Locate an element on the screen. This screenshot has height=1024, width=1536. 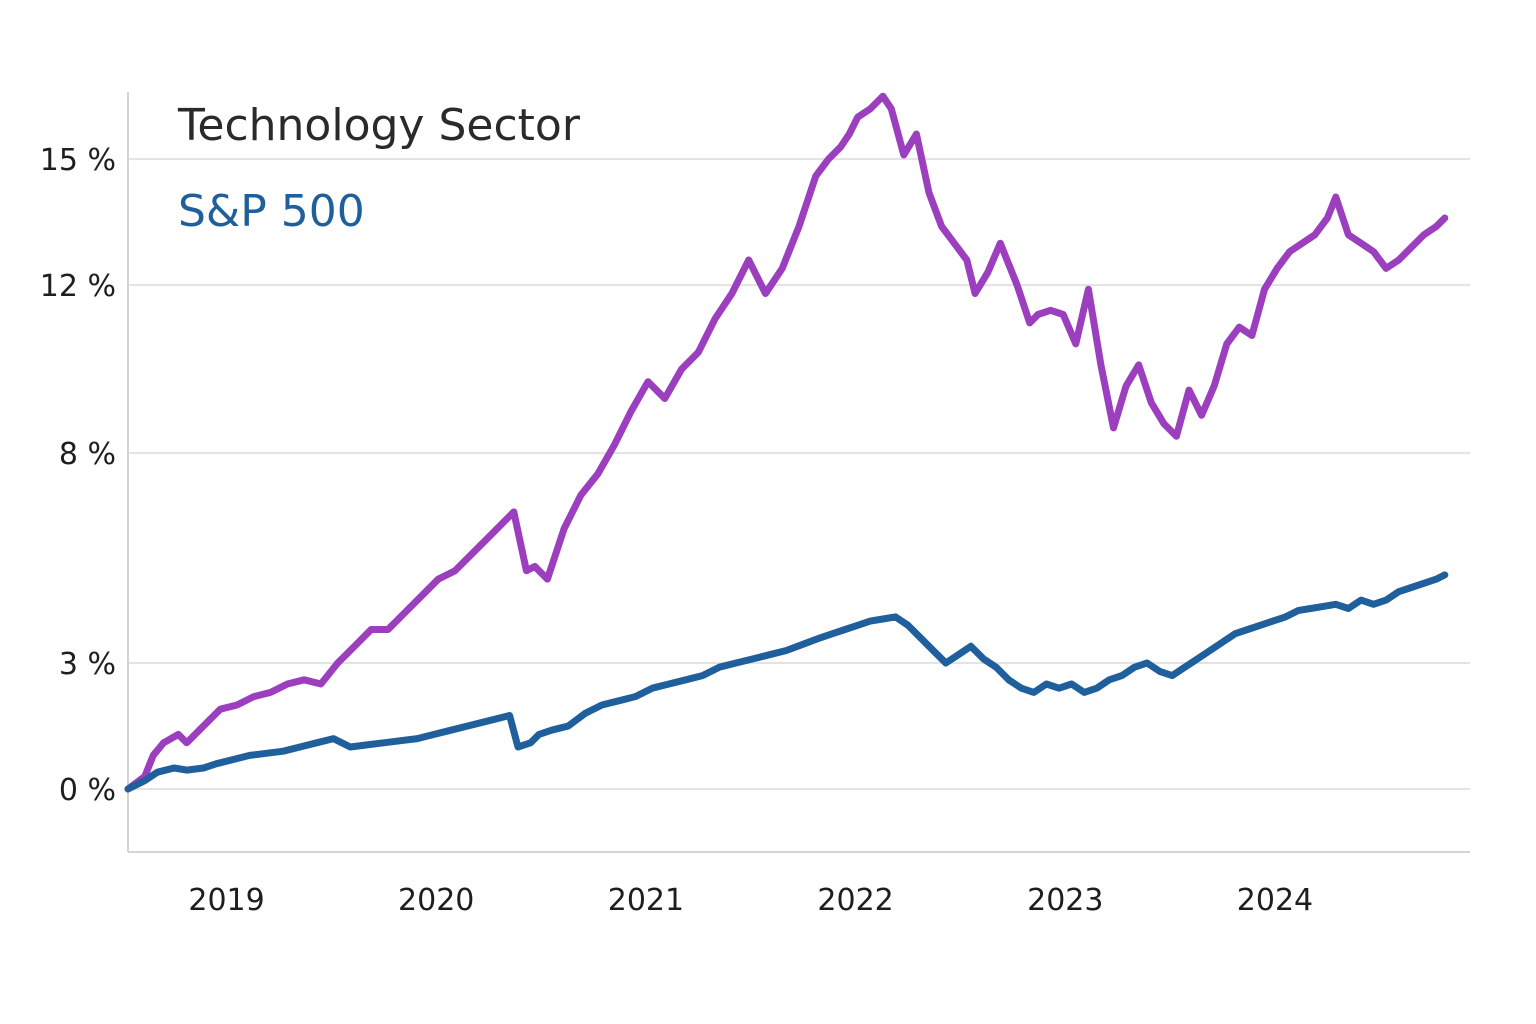
y-axis-tick-labels: 0 % 3 % 8 % 12 % 15 % is located at coordinates (78, 475).